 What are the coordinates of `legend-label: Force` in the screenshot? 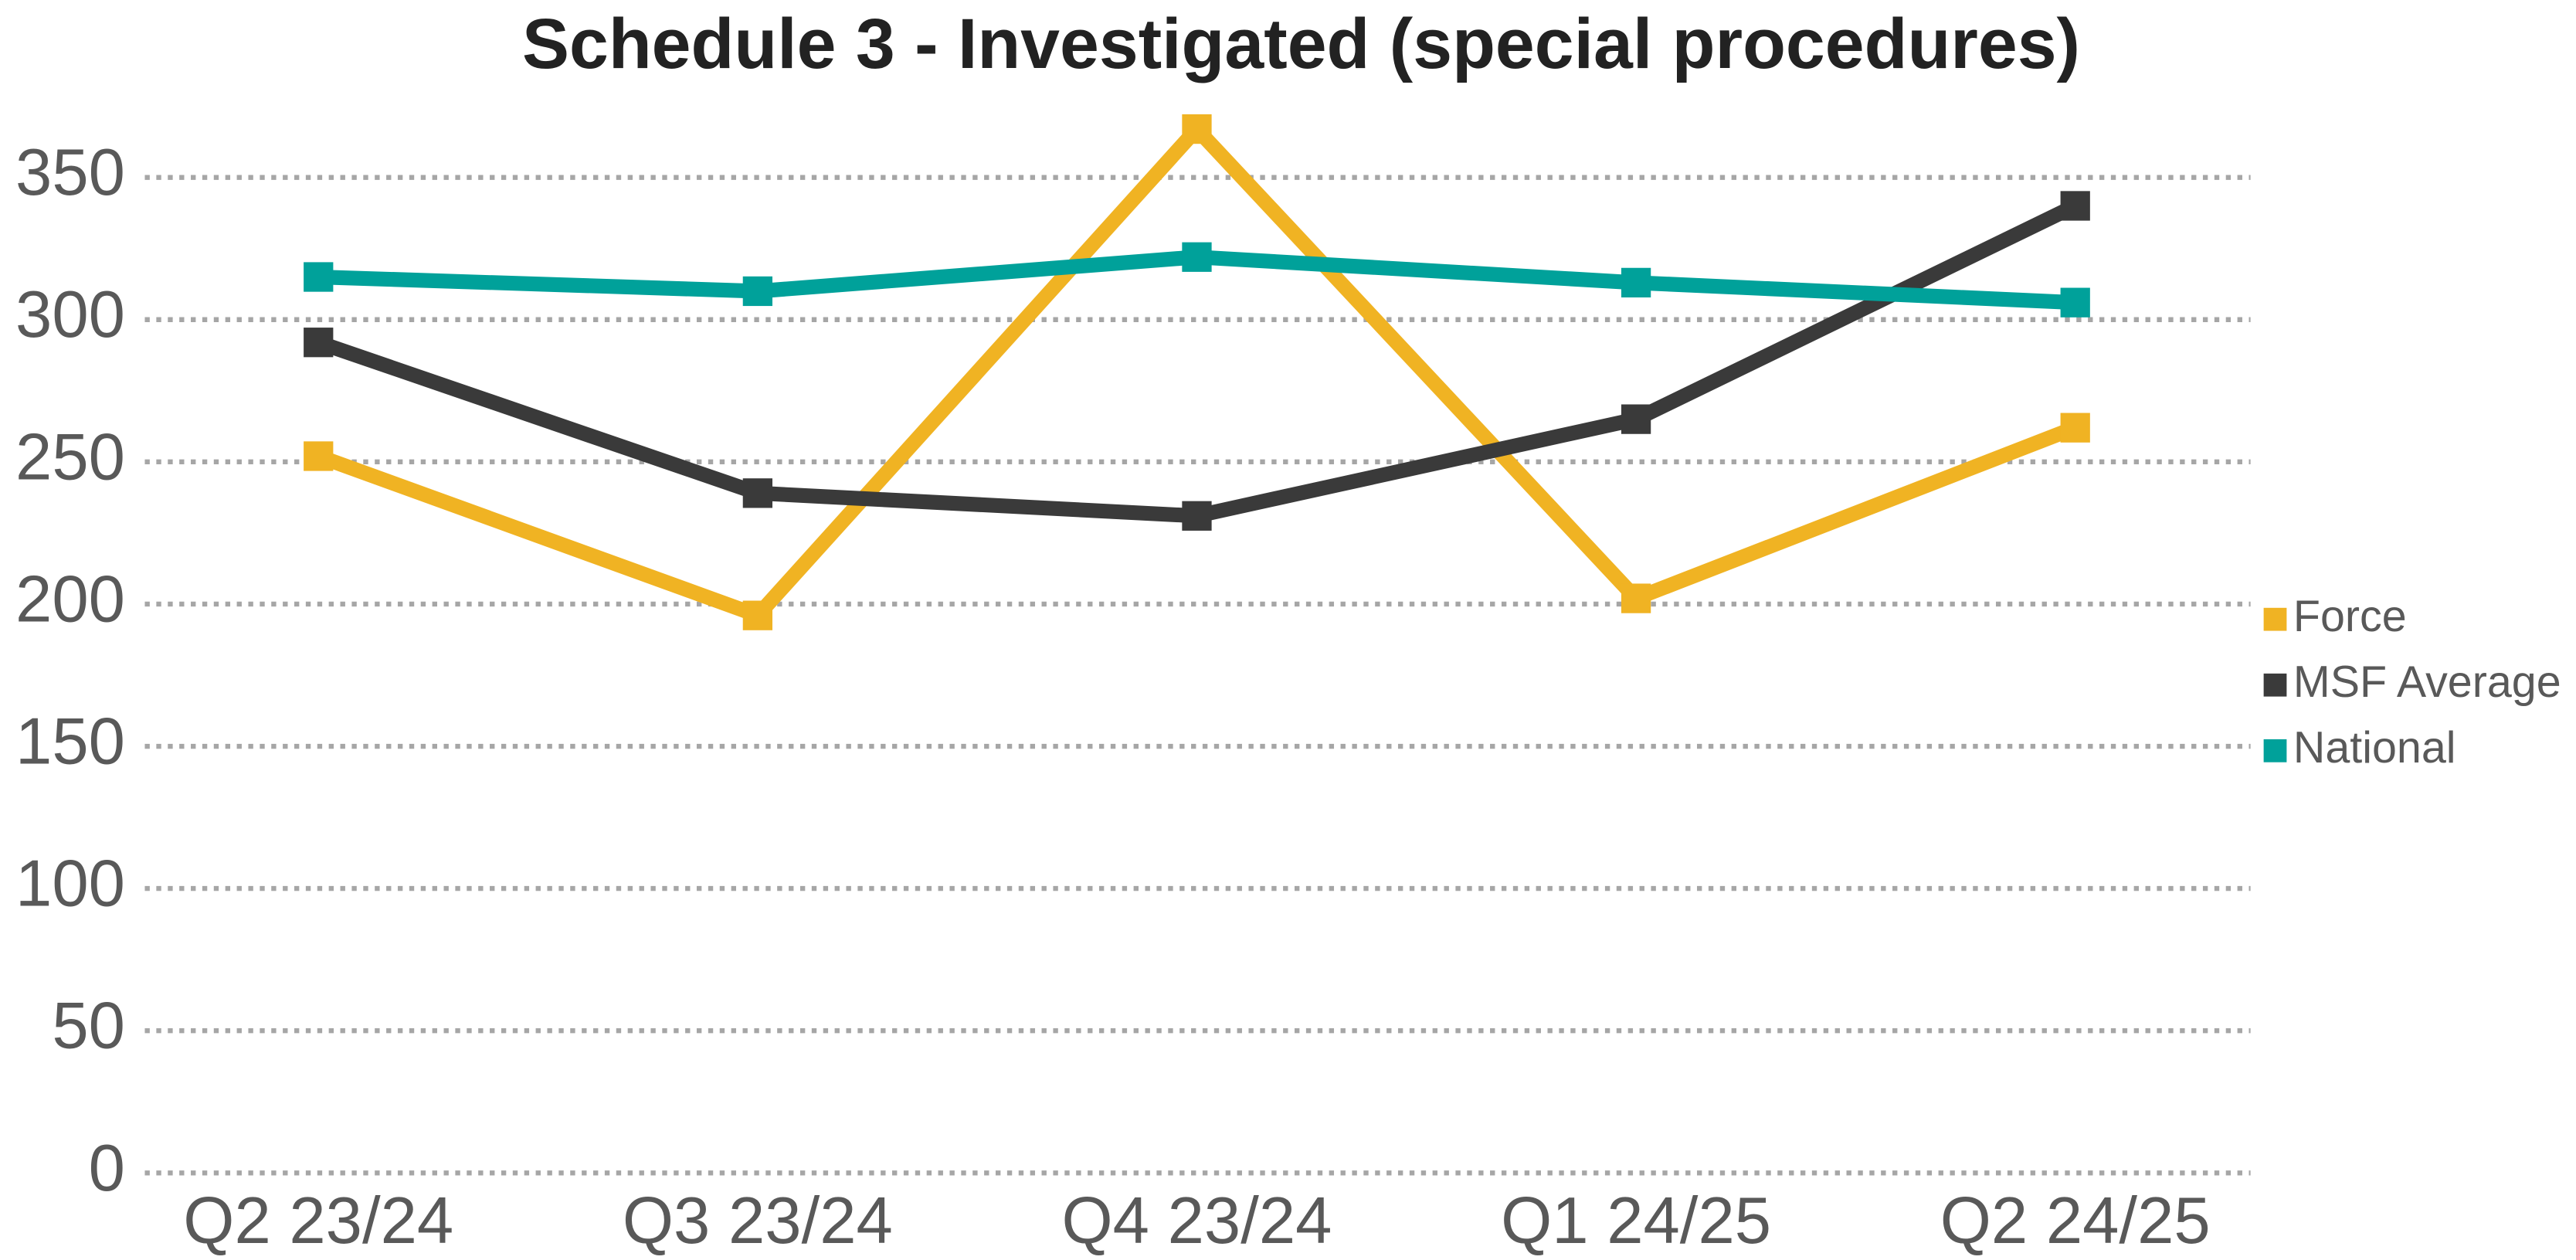 It's located at (2350, 616).